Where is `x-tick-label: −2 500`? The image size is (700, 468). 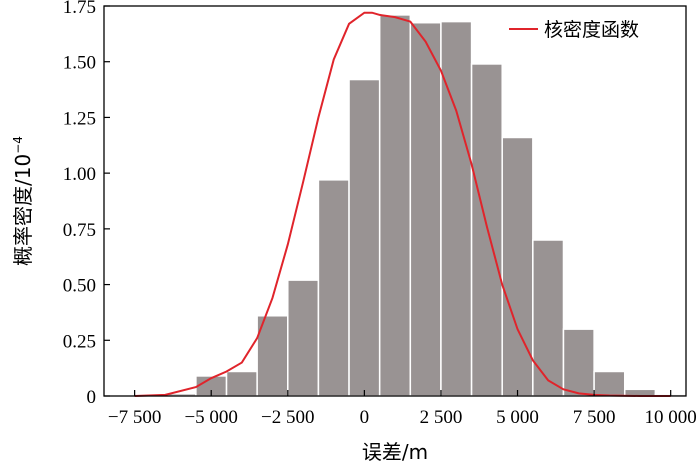
x-tick-label: −2 500 is located at coordinates (287, 417).